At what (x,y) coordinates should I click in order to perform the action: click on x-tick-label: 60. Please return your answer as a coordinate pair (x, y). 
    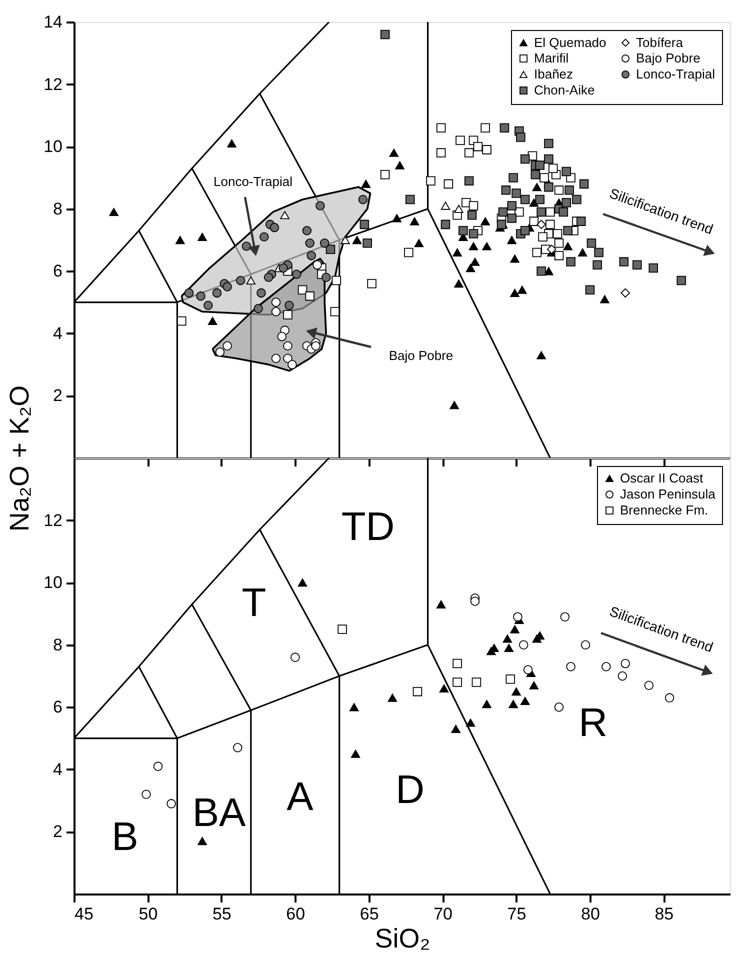
    Looking at the image, I should click on (296, 914).